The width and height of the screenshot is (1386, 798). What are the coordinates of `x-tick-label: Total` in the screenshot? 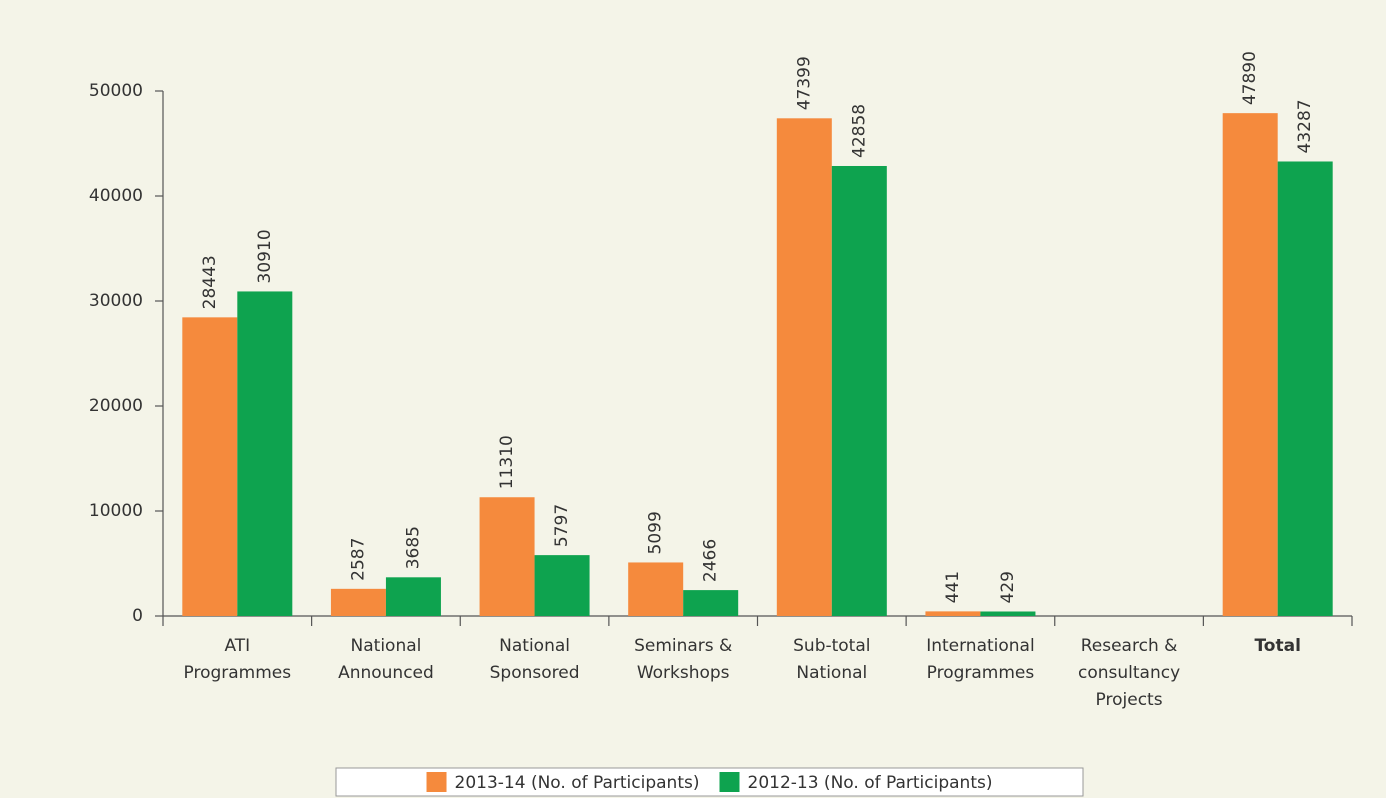 It's located at (1277, 646).